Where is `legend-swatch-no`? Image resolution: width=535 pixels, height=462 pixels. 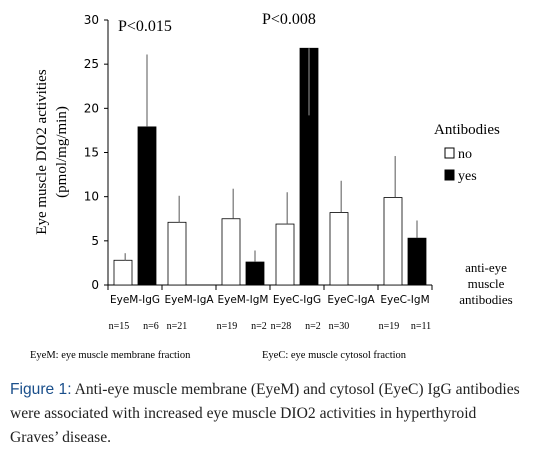 legend-swatch-no is located at coordinates (449, 153).